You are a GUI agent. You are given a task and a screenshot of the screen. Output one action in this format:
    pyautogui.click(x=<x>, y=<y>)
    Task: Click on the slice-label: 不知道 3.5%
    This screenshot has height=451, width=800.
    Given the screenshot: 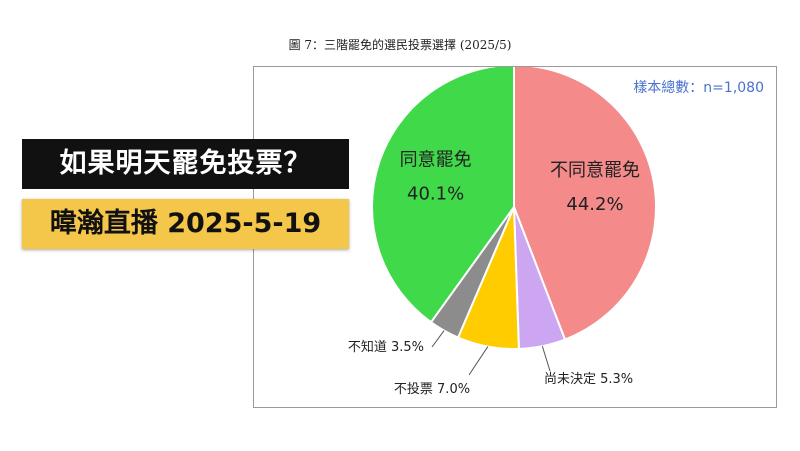 What is the action you would take?
    pyautogui.click(x=386, y=347)
    